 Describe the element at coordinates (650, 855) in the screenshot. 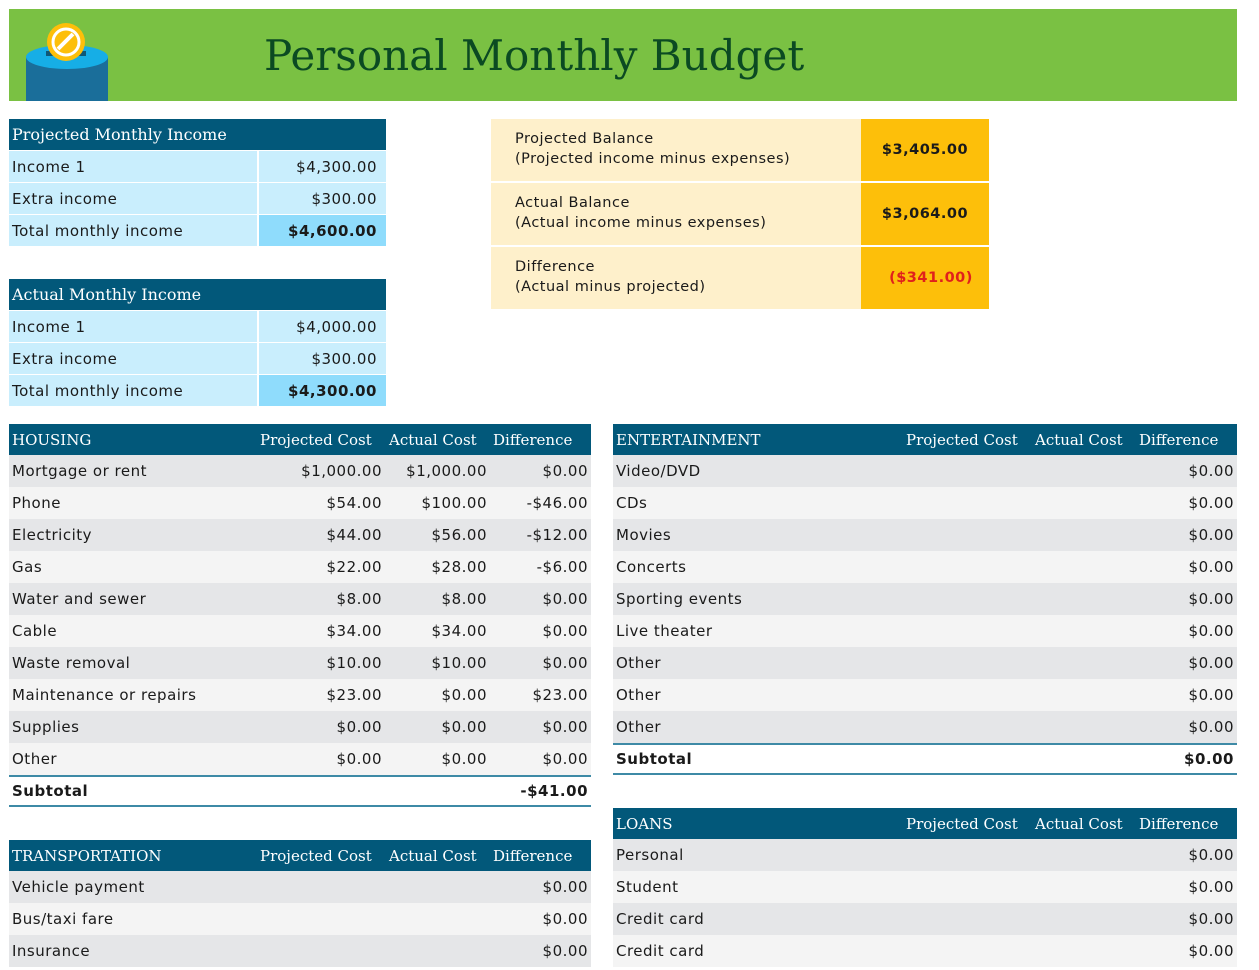

I see `item-label: Personal` at that location.